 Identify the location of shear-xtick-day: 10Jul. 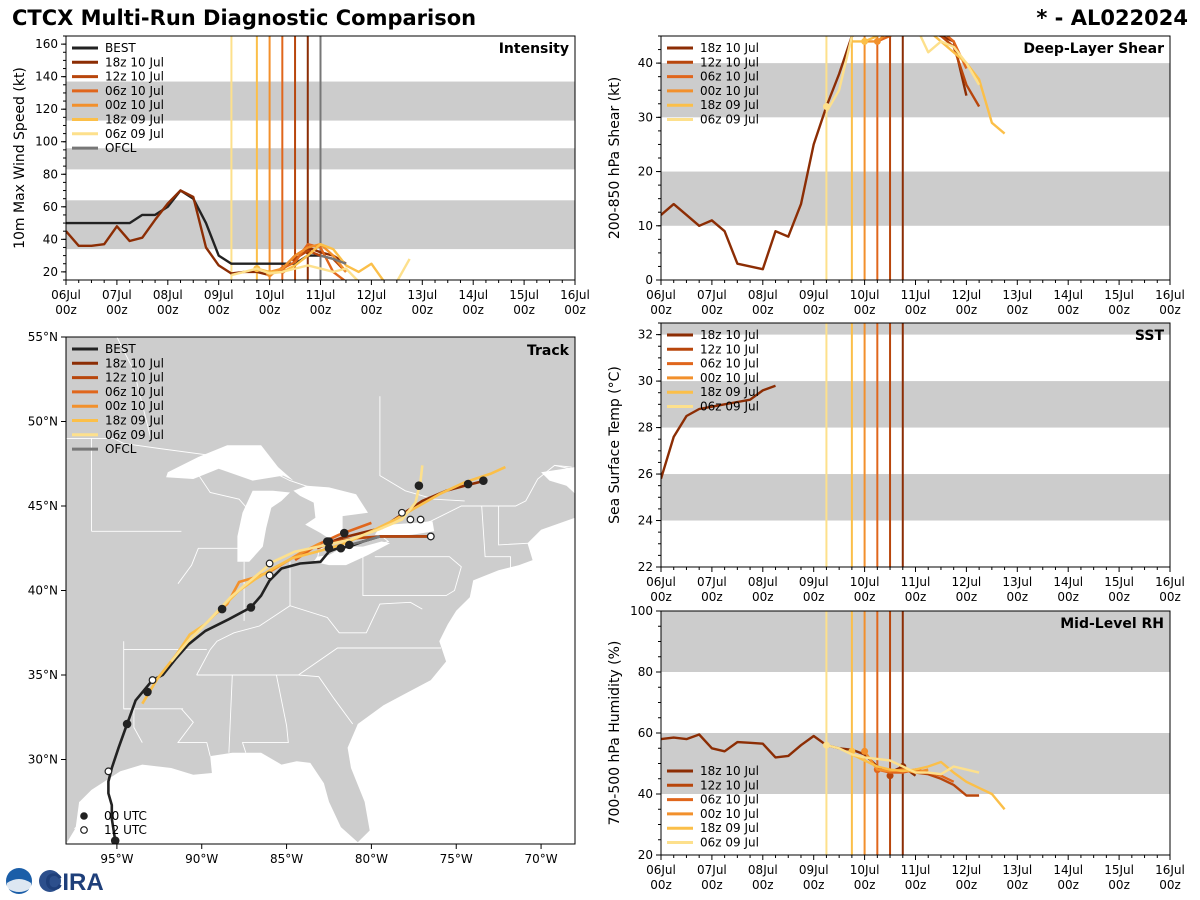
(865, 295).